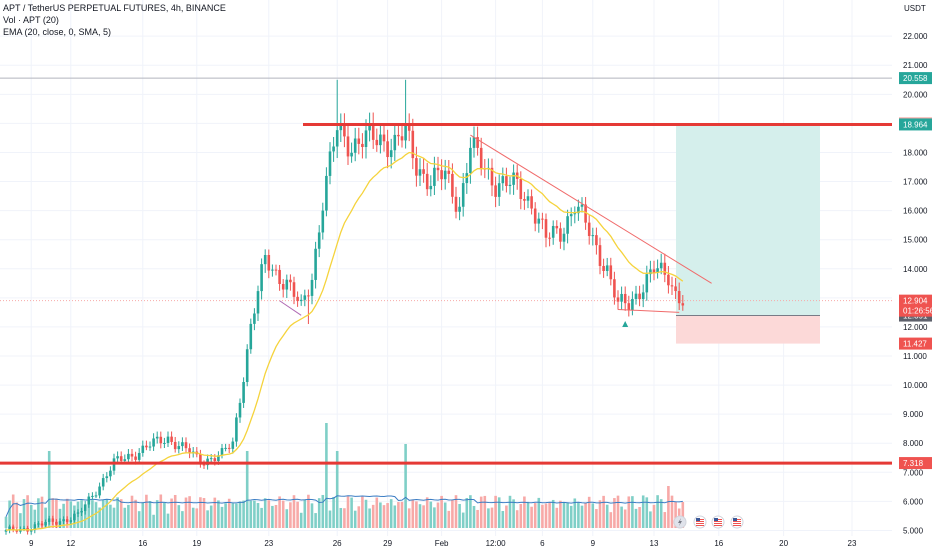  I want to click on price-tick-label: 10.000, so click(915, 385).